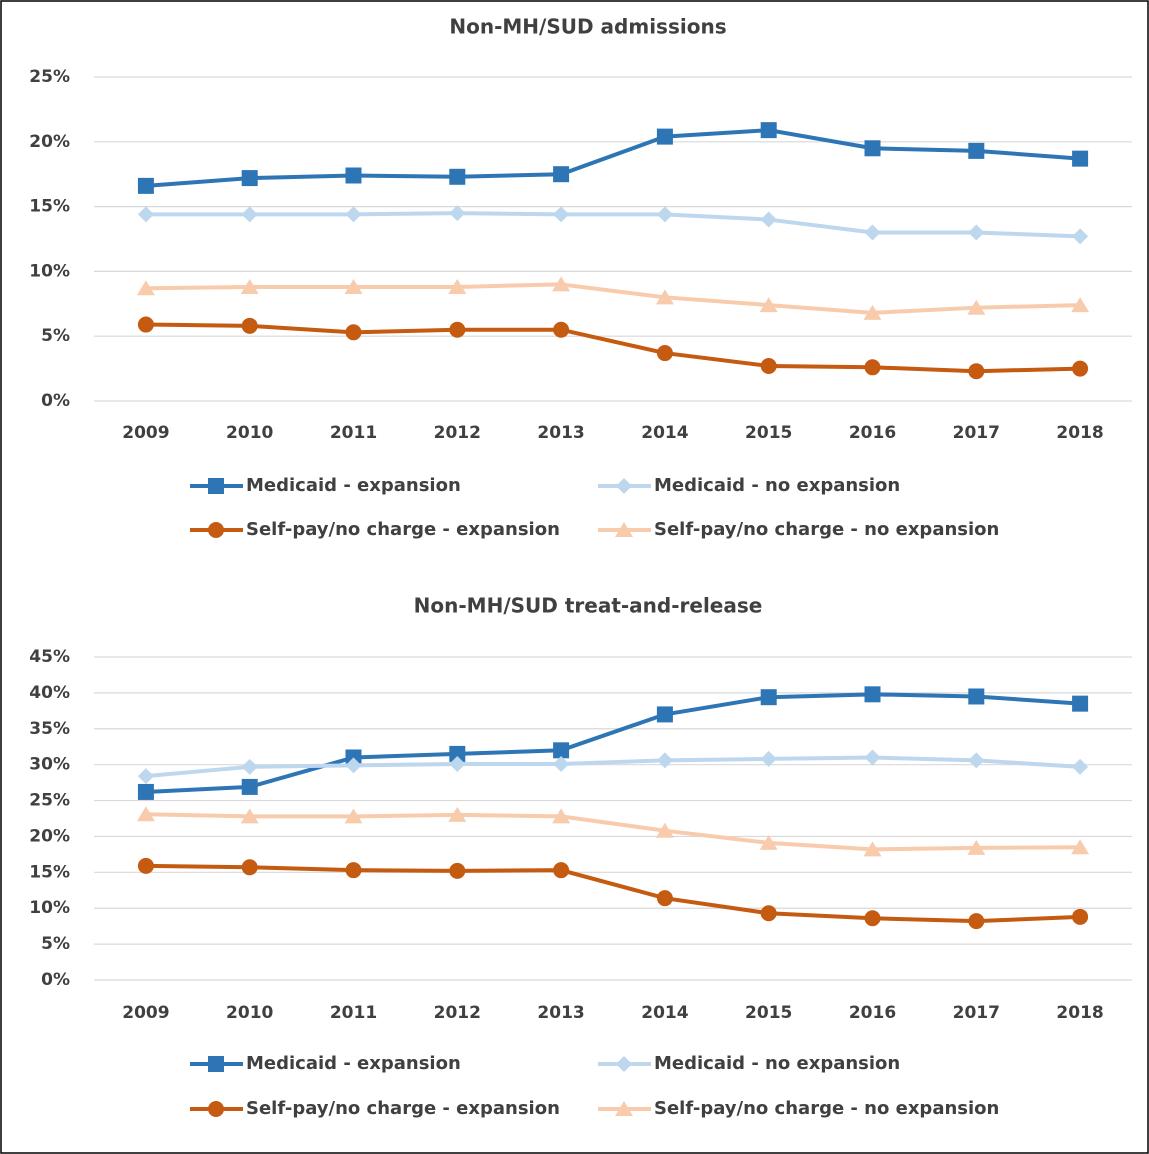 The width and height of the screenshot is (1149, 1154). Describe the element at coordinates (560, 433) in the screenshot. I see `x-tick-label: 2013` at that location.